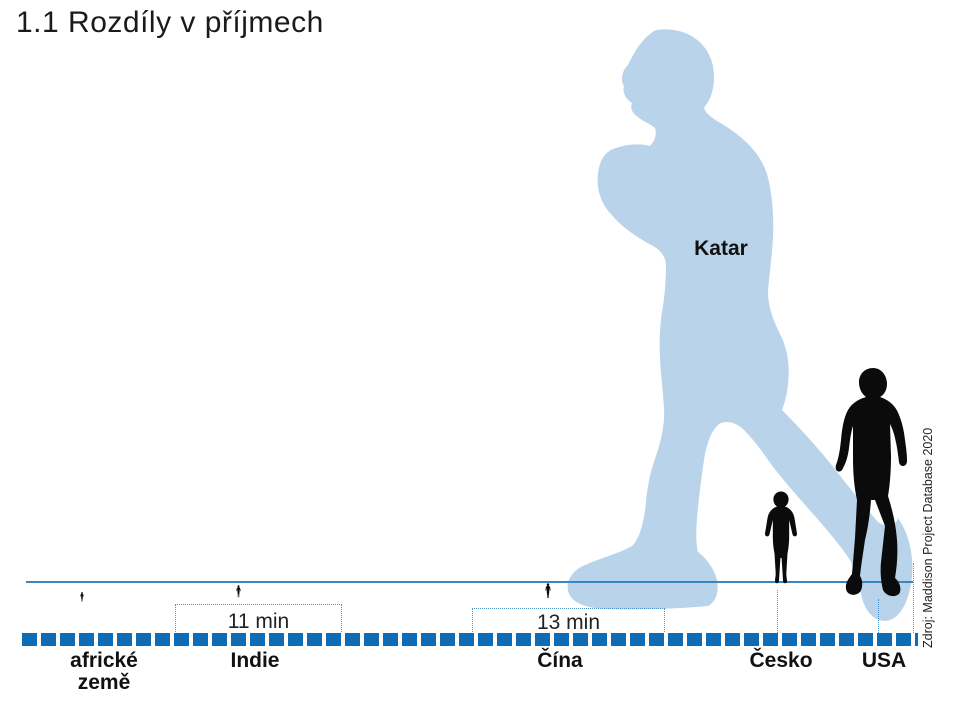 The image size is (980, 716). Describe the element at coordinates (913, 598) in the screenshot. I see `katar-position-tick` at that location.